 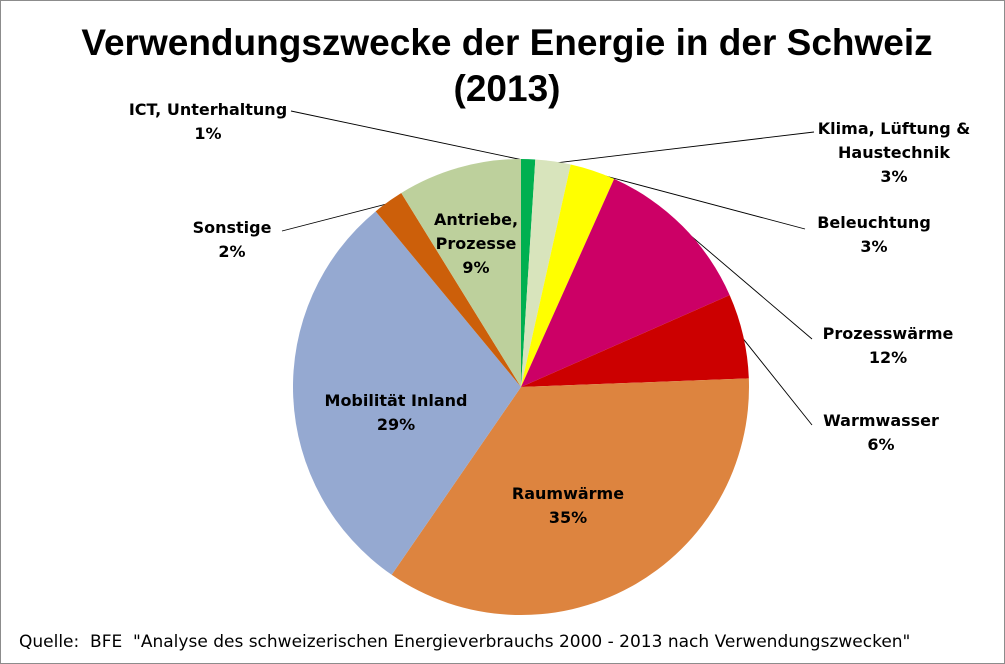 I want to click on slice-label: Beleuchtung 3%, so click(x=874, y=234).